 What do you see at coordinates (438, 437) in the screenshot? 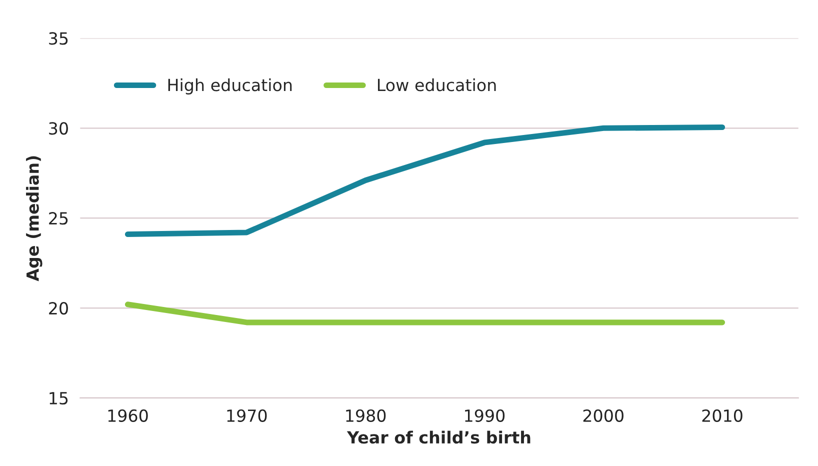
I see `x-axis-title: Year of child’s birth` at bounding box center [438, 437].